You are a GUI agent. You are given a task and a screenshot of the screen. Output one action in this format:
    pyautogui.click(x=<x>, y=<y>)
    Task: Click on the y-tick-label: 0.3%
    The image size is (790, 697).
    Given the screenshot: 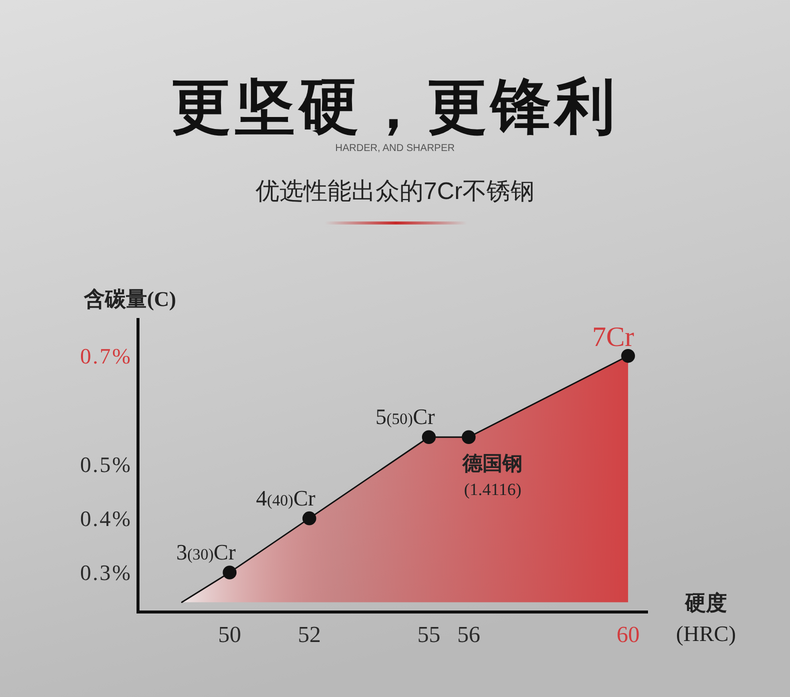 What is the action you would take?
    pyautogui.click(x=106, y=573)
    